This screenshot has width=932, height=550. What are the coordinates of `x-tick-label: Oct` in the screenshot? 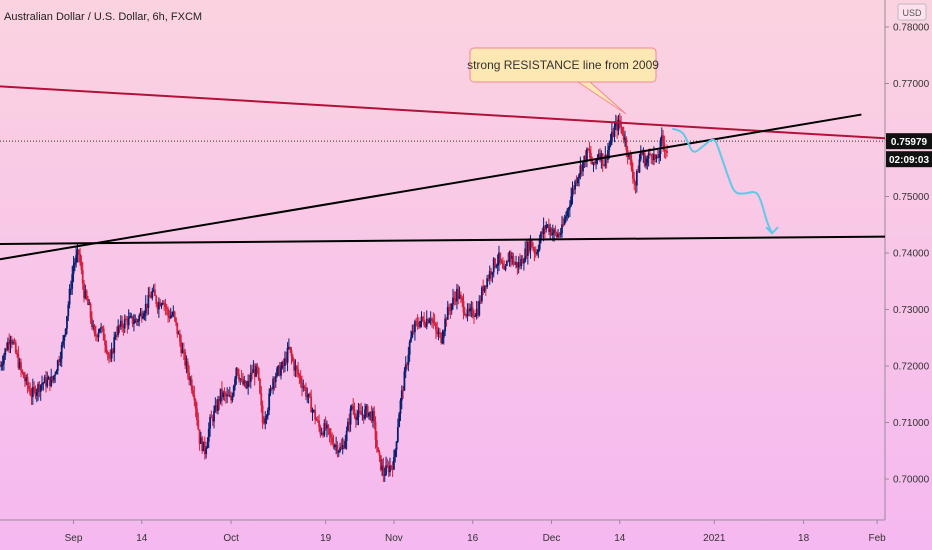 It's located at (231, 538).